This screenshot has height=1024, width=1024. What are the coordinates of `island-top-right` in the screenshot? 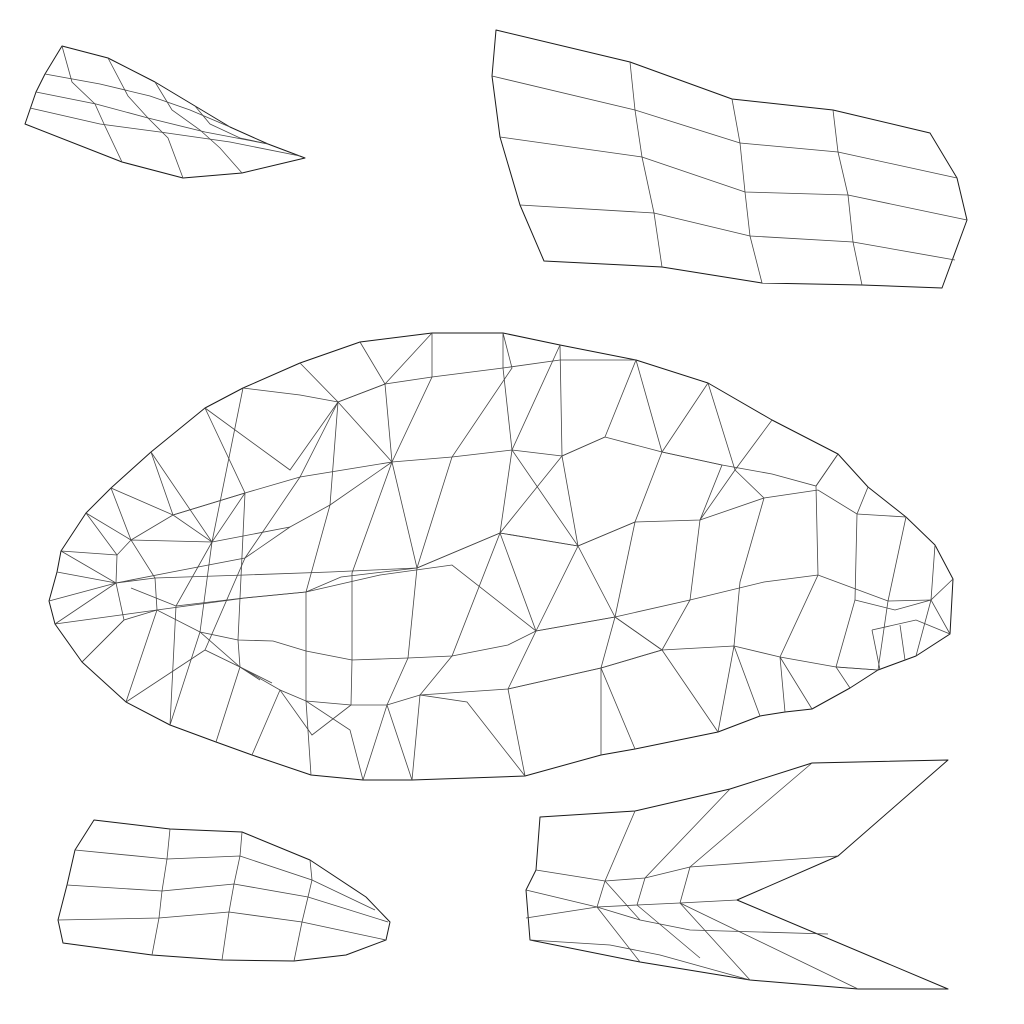 It's located at (729, 159).